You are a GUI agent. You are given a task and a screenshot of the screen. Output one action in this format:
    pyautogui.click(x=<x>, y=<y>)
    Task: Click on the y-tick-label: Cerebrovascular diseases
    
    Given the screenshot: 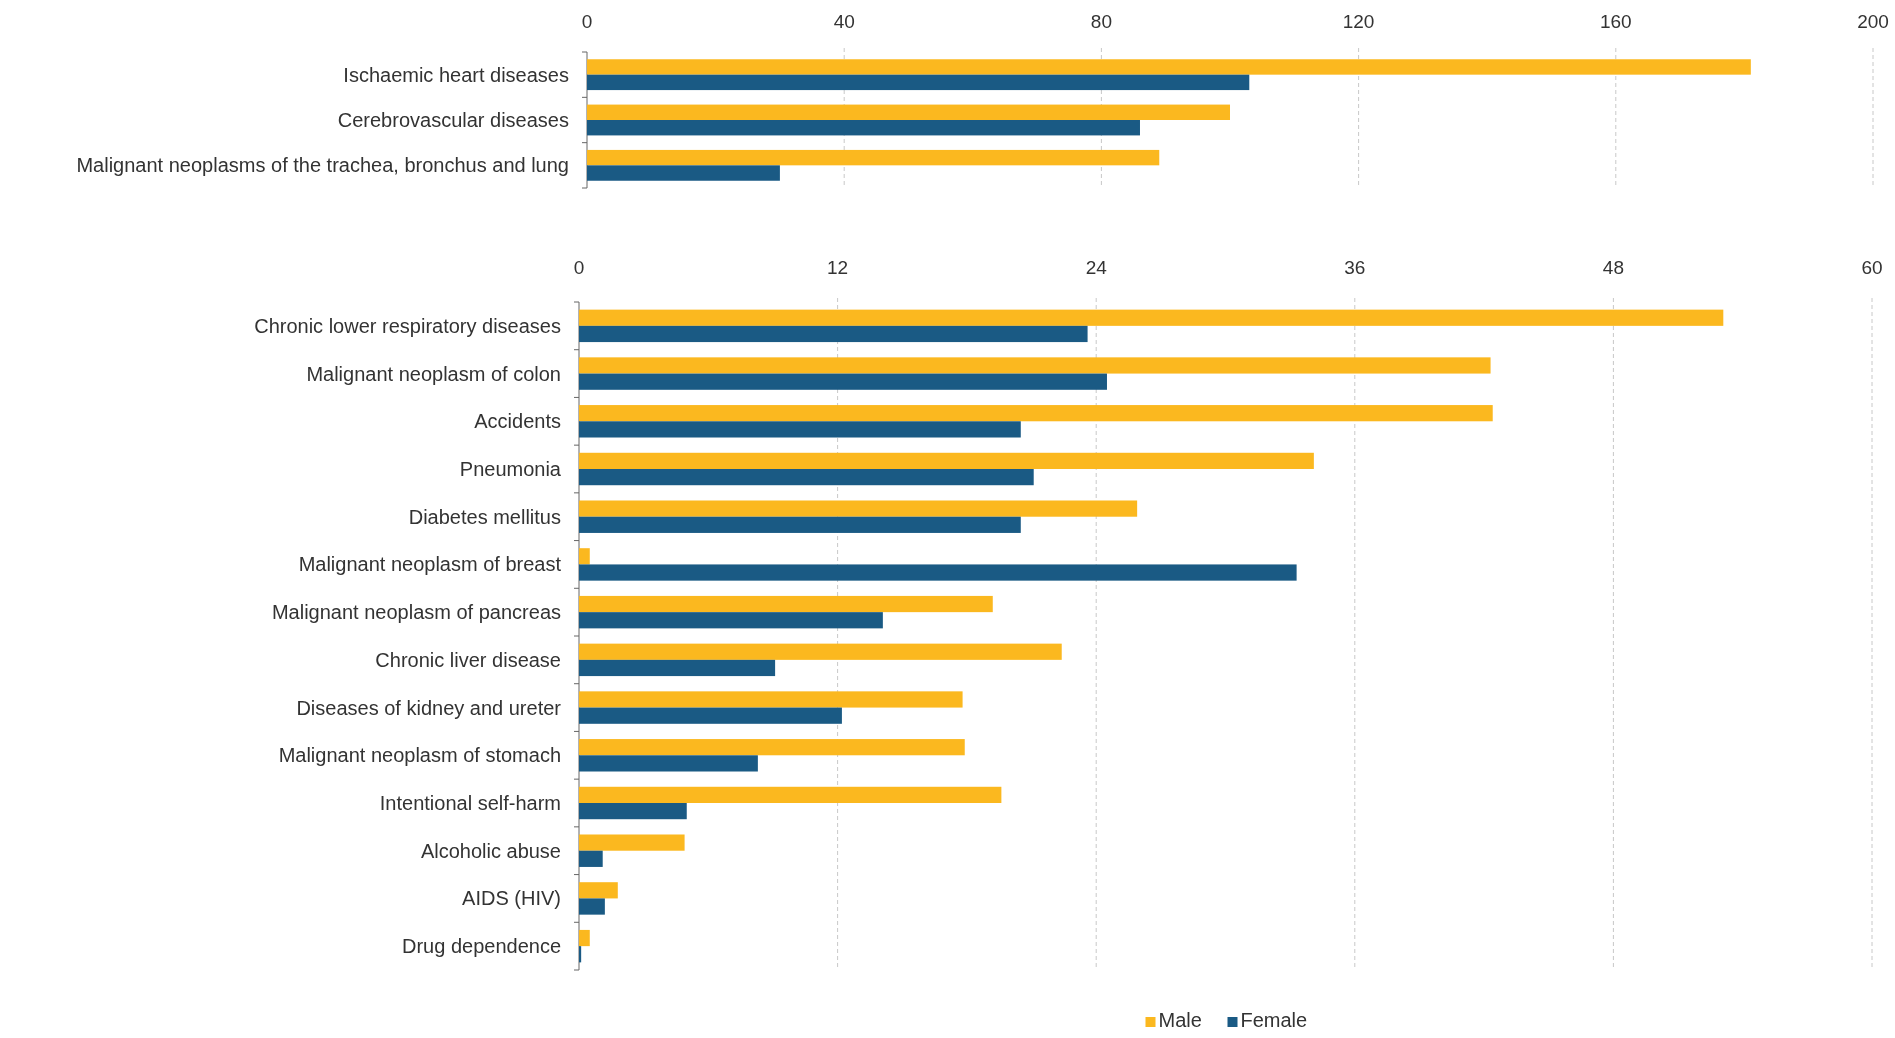 What is the action you would take?
    pyautogui.click(x=453, y=120)
    